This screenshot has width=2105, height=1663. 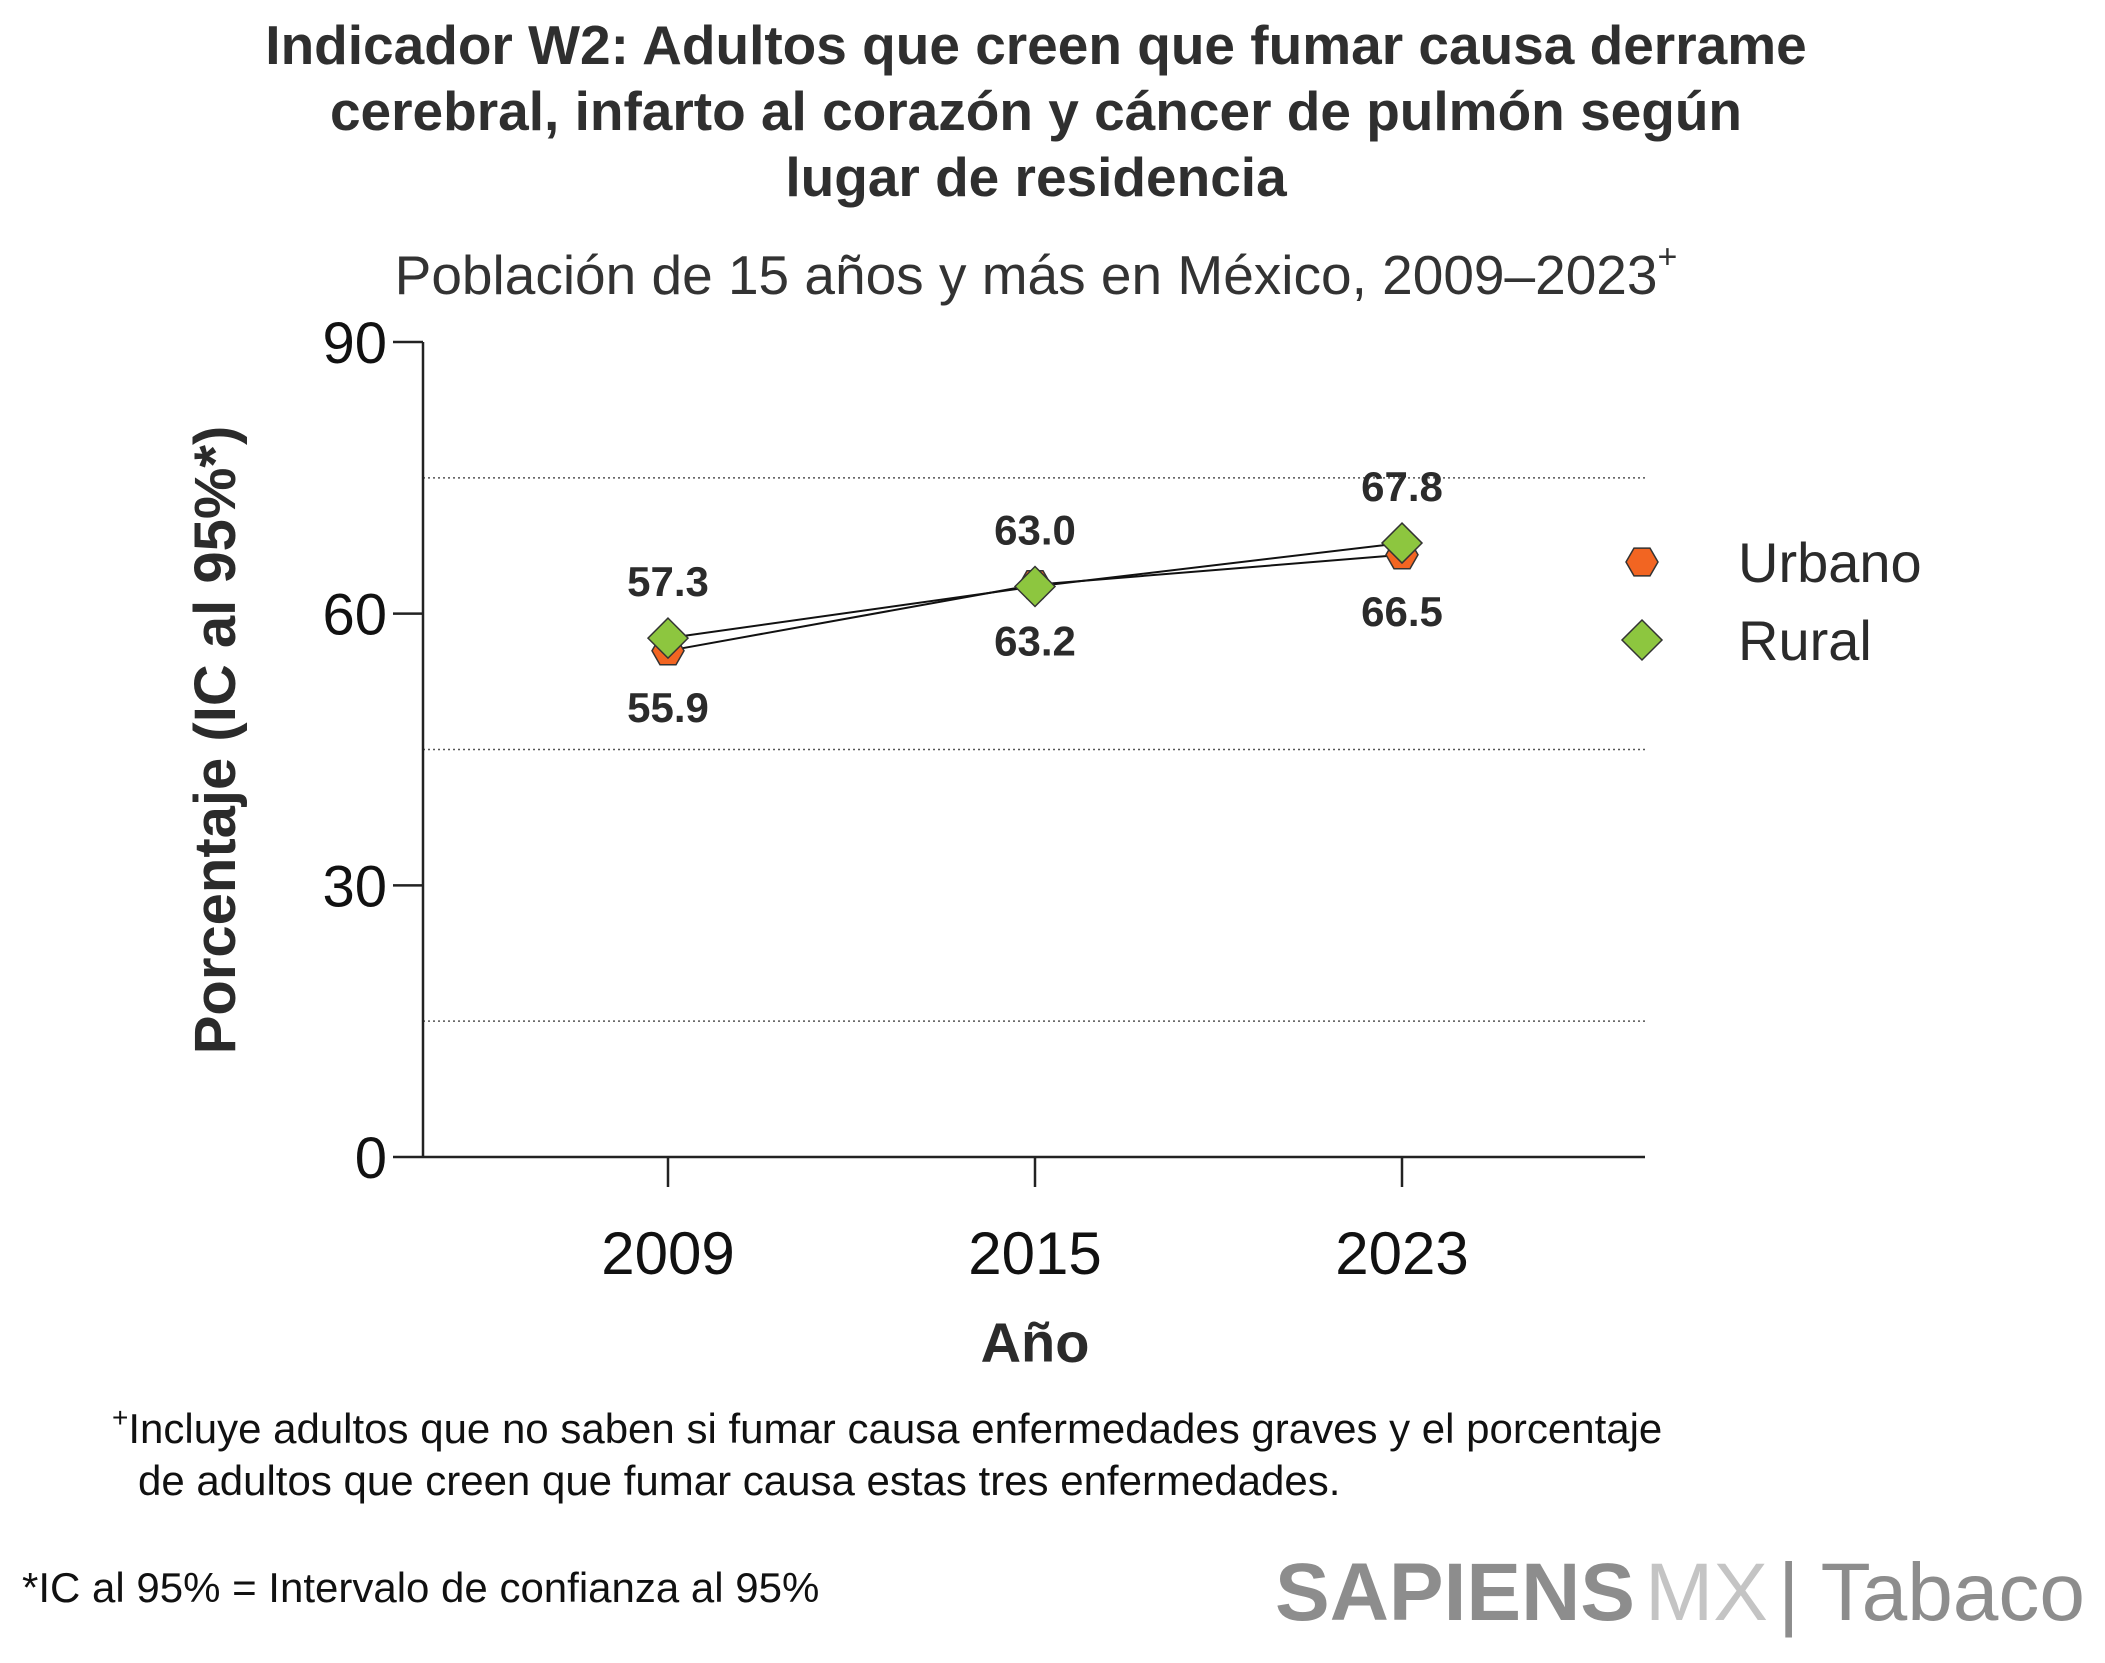 What do you see at coordinates (1932, 1592) in the screenshot?
I see `brand-section: | Tabaco` at bounding box center [1932, 1592].